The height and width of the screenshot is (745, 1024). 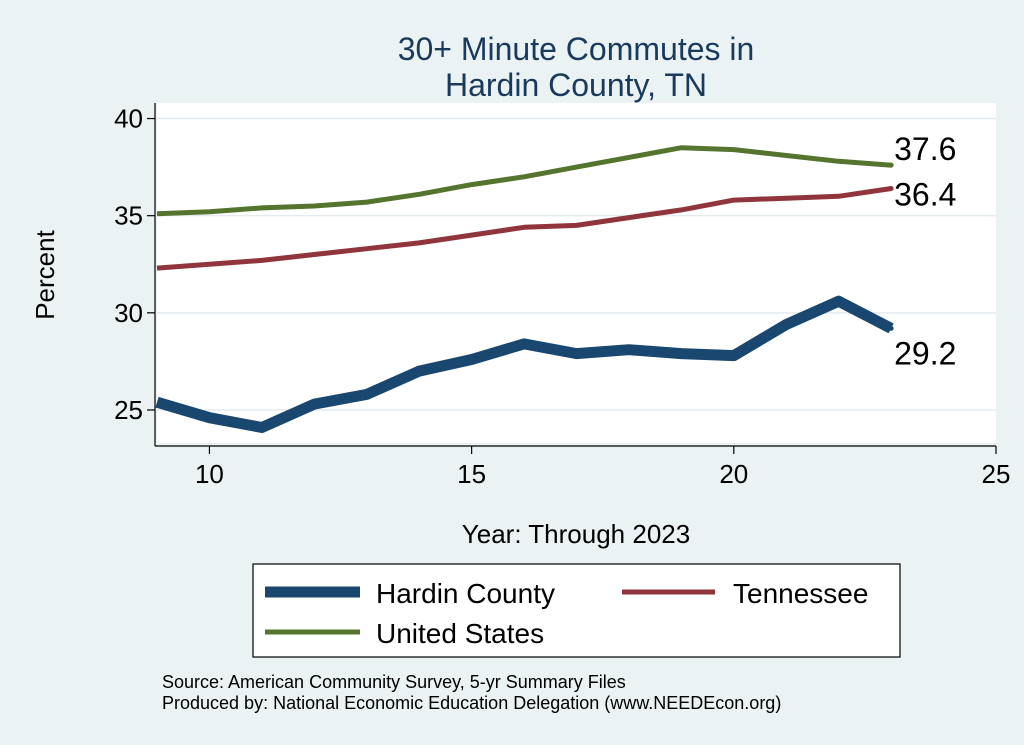 I want to click on series-line-tennessee, so click(x=524, y=228).